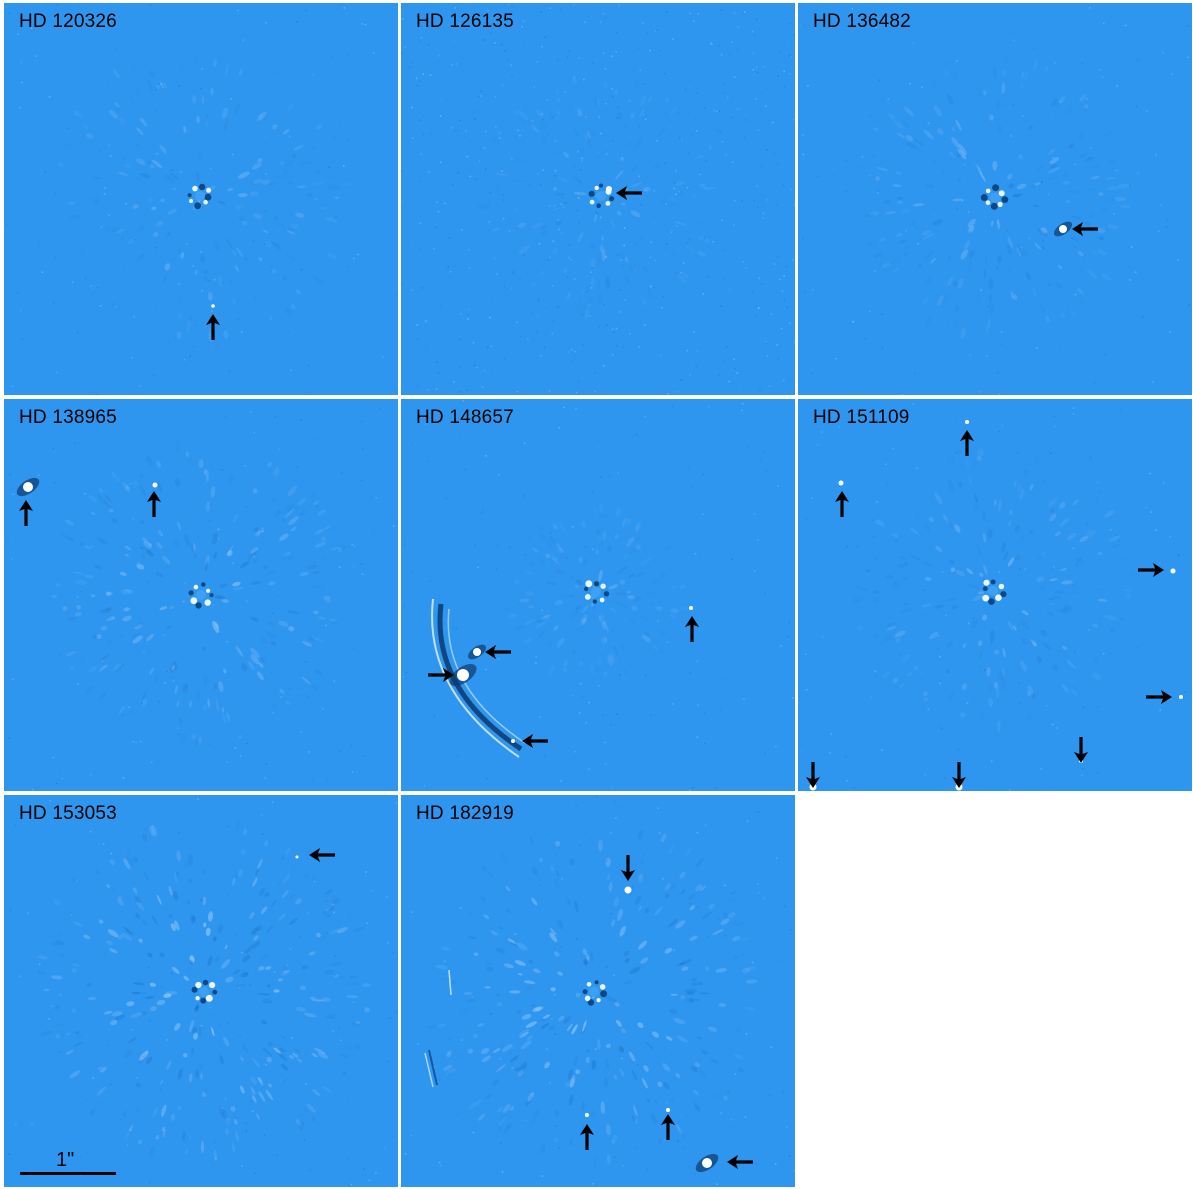 Image resolution: width=1193 pixels, height=1189 pixels. What do you see at coordinates (861, 417) in the screenshot?
I see `panel-title: HD 151109` at bounding box center [861, 417].